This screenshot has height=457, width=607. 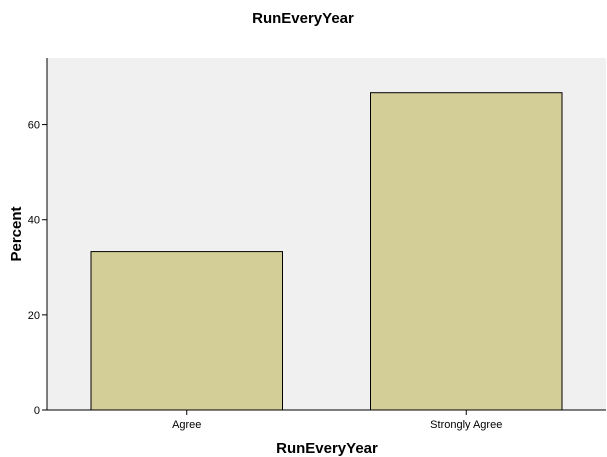 I want to click on x-tick-label: Agree, so click(x=186, y=425).